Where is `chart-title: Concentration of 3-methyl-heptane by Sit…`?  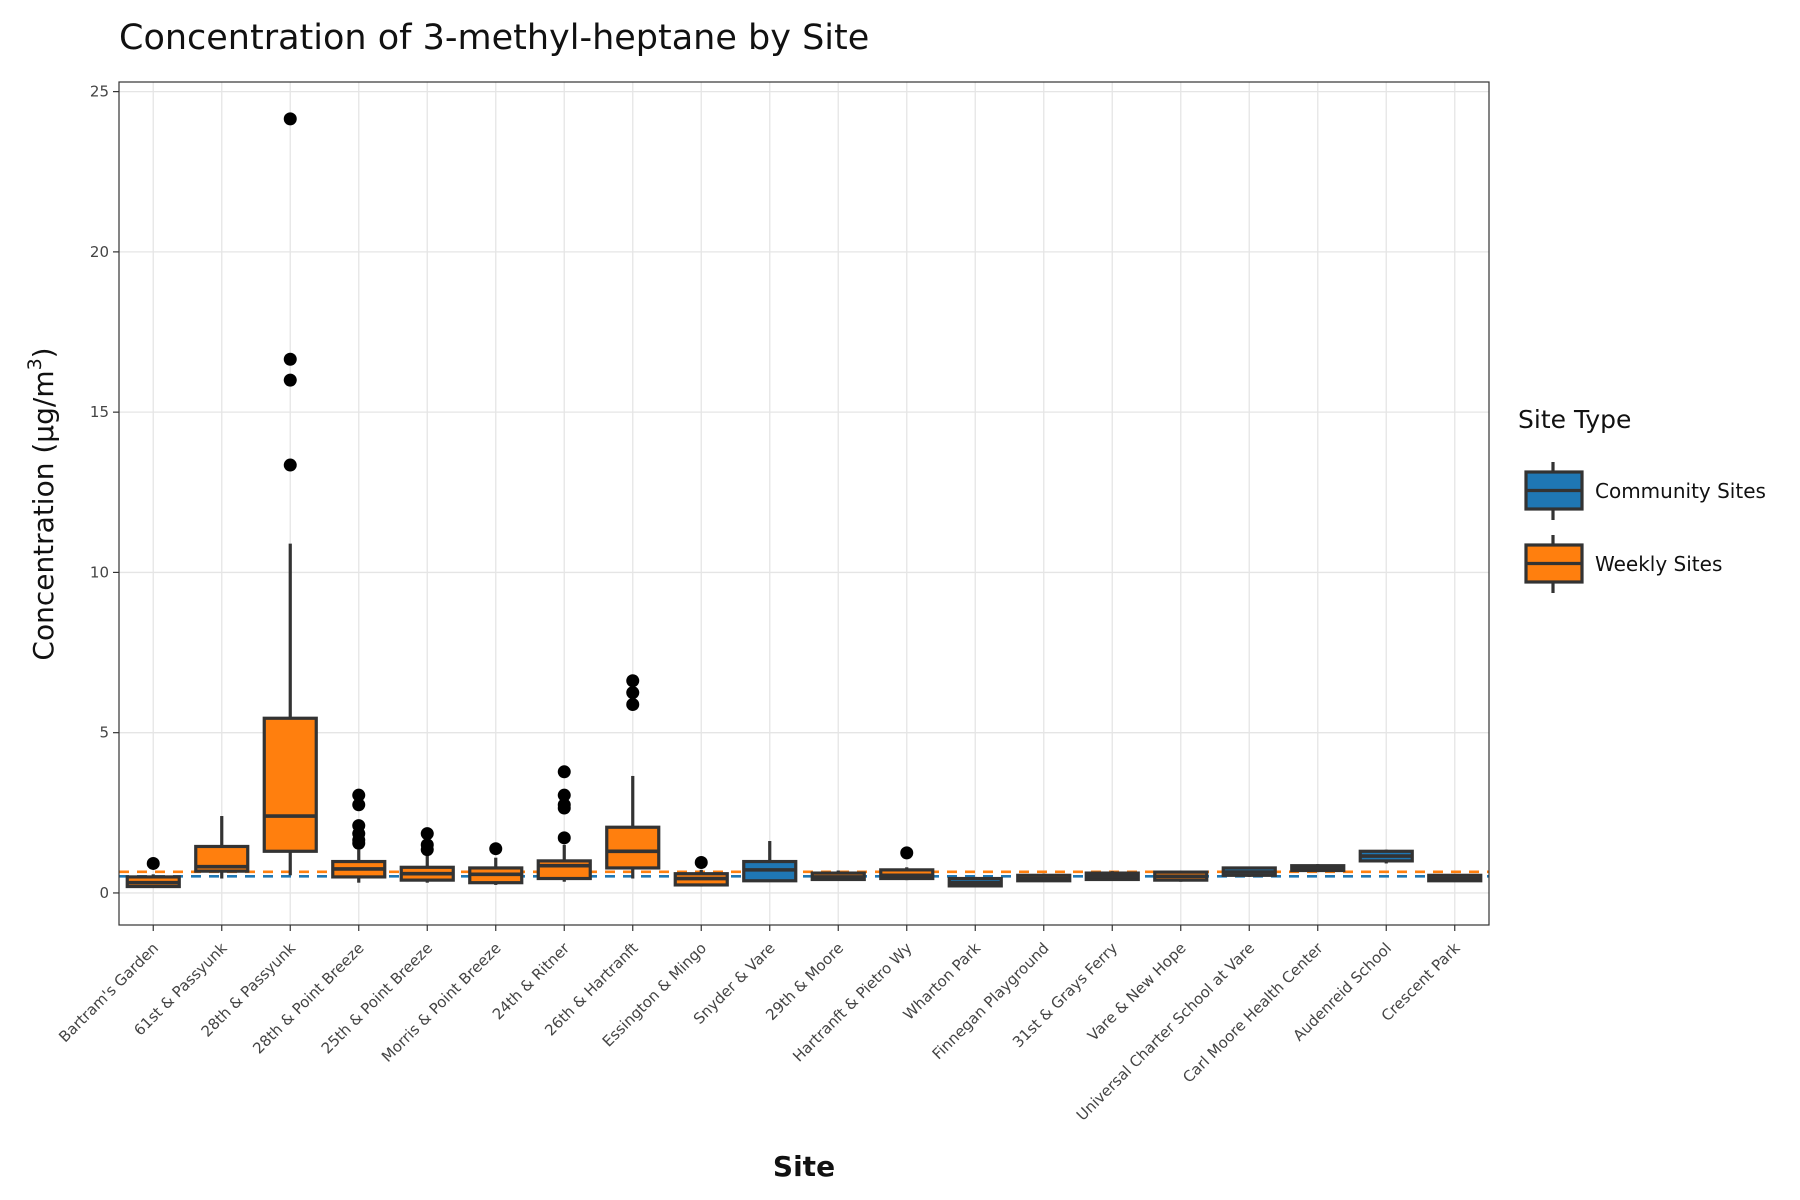 chart-title: Concentration of 3-methyl-heptane by Sit… is located at coordinates (494, 38).